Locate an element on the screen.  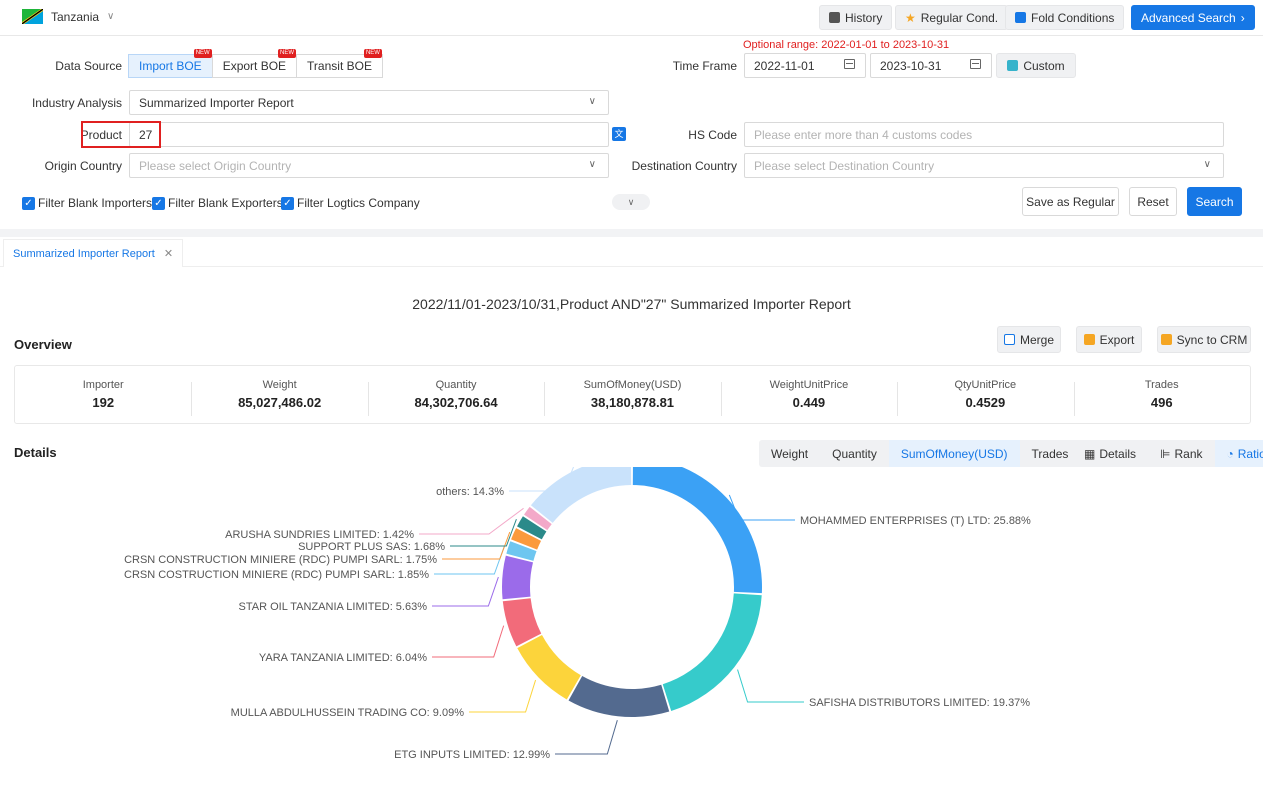
sync-to-crm-button: Sync to CRM is located at coordinates (1204, 339).